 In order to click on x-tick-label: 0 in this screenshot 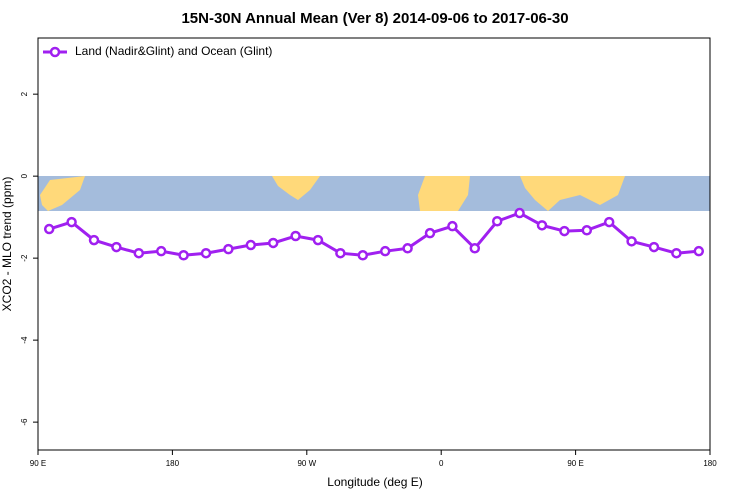, I will do `click(441, 463)`.